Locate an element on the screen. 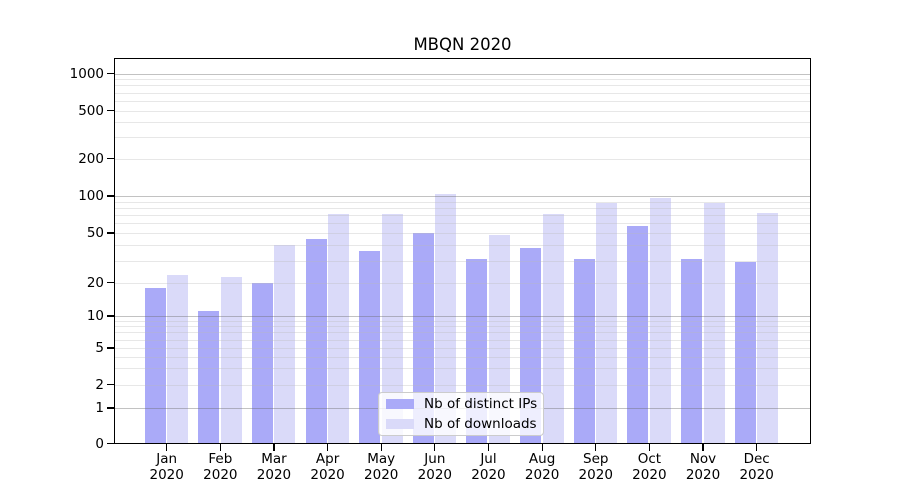  x-tick-jul-2020 is located at coordinates (488, 447).